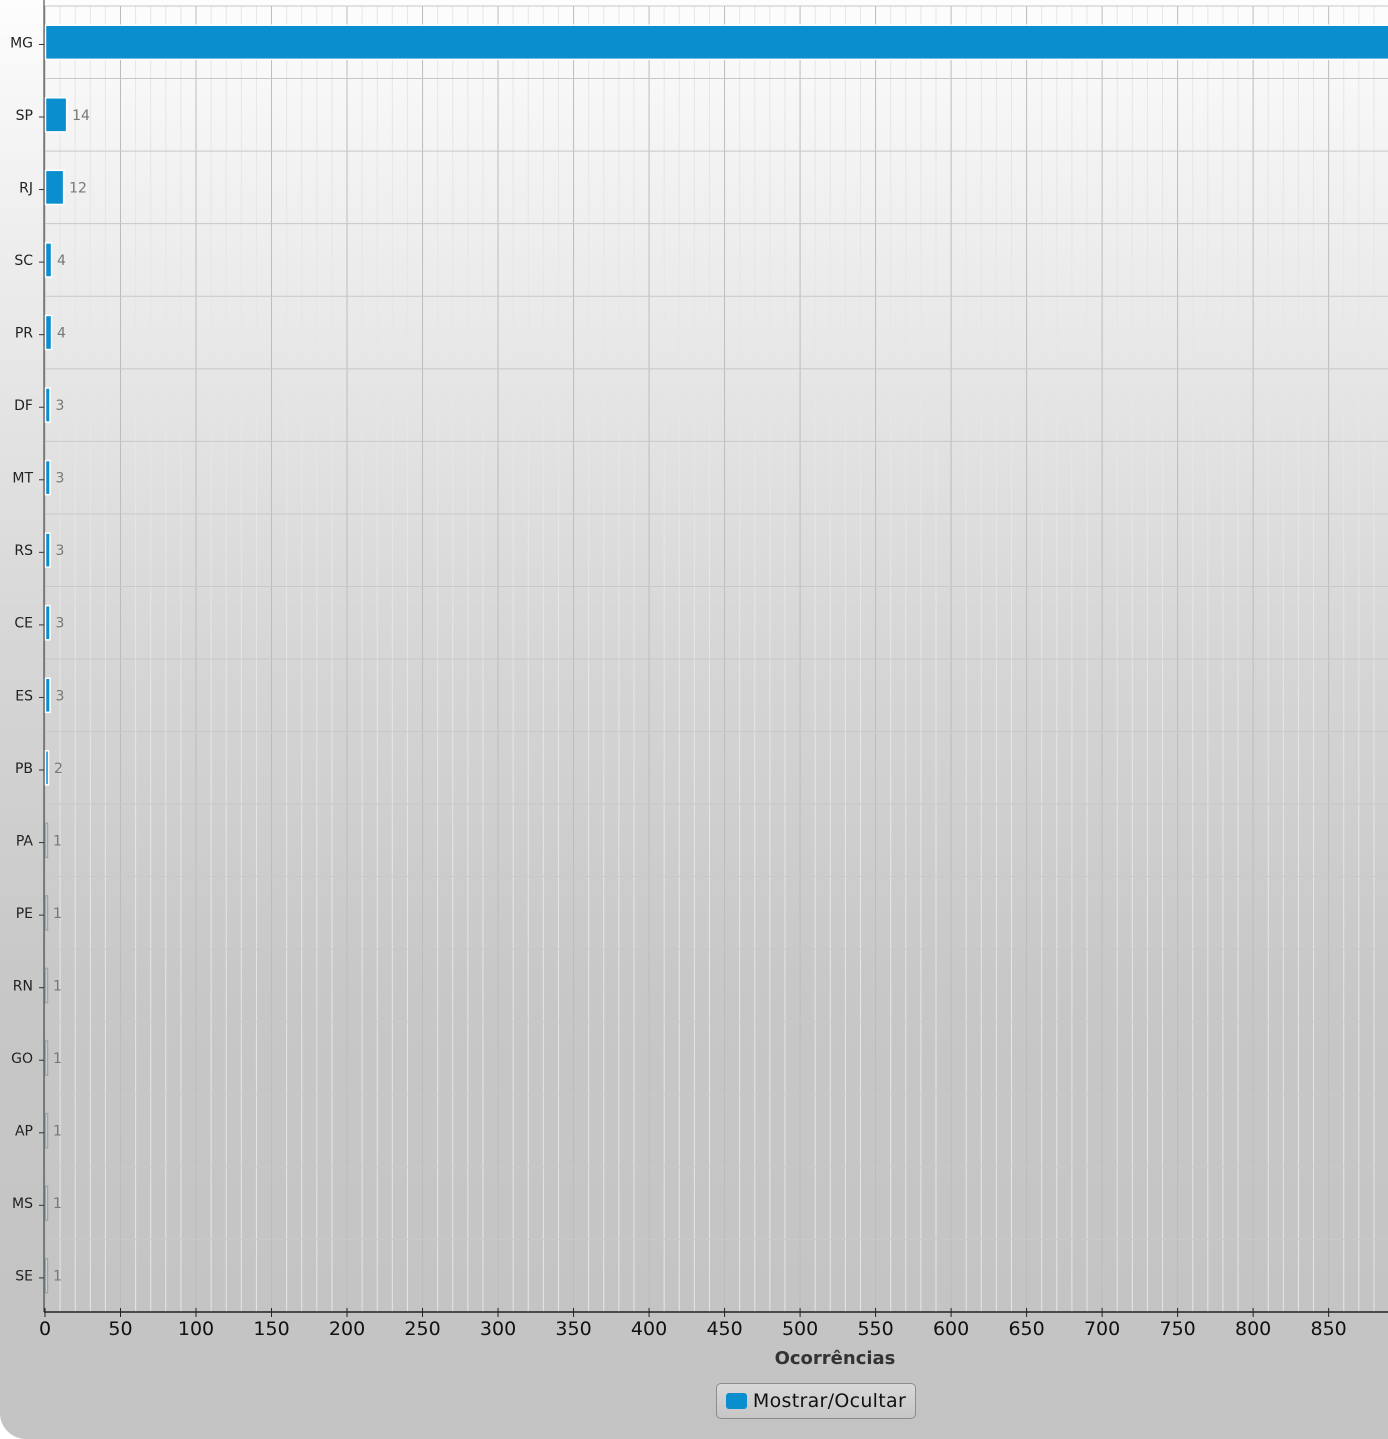 The image size is (1388, 1439). Describe the element at coordinates (46, 840) in the screenshot. I see `bar-pa` at that location.